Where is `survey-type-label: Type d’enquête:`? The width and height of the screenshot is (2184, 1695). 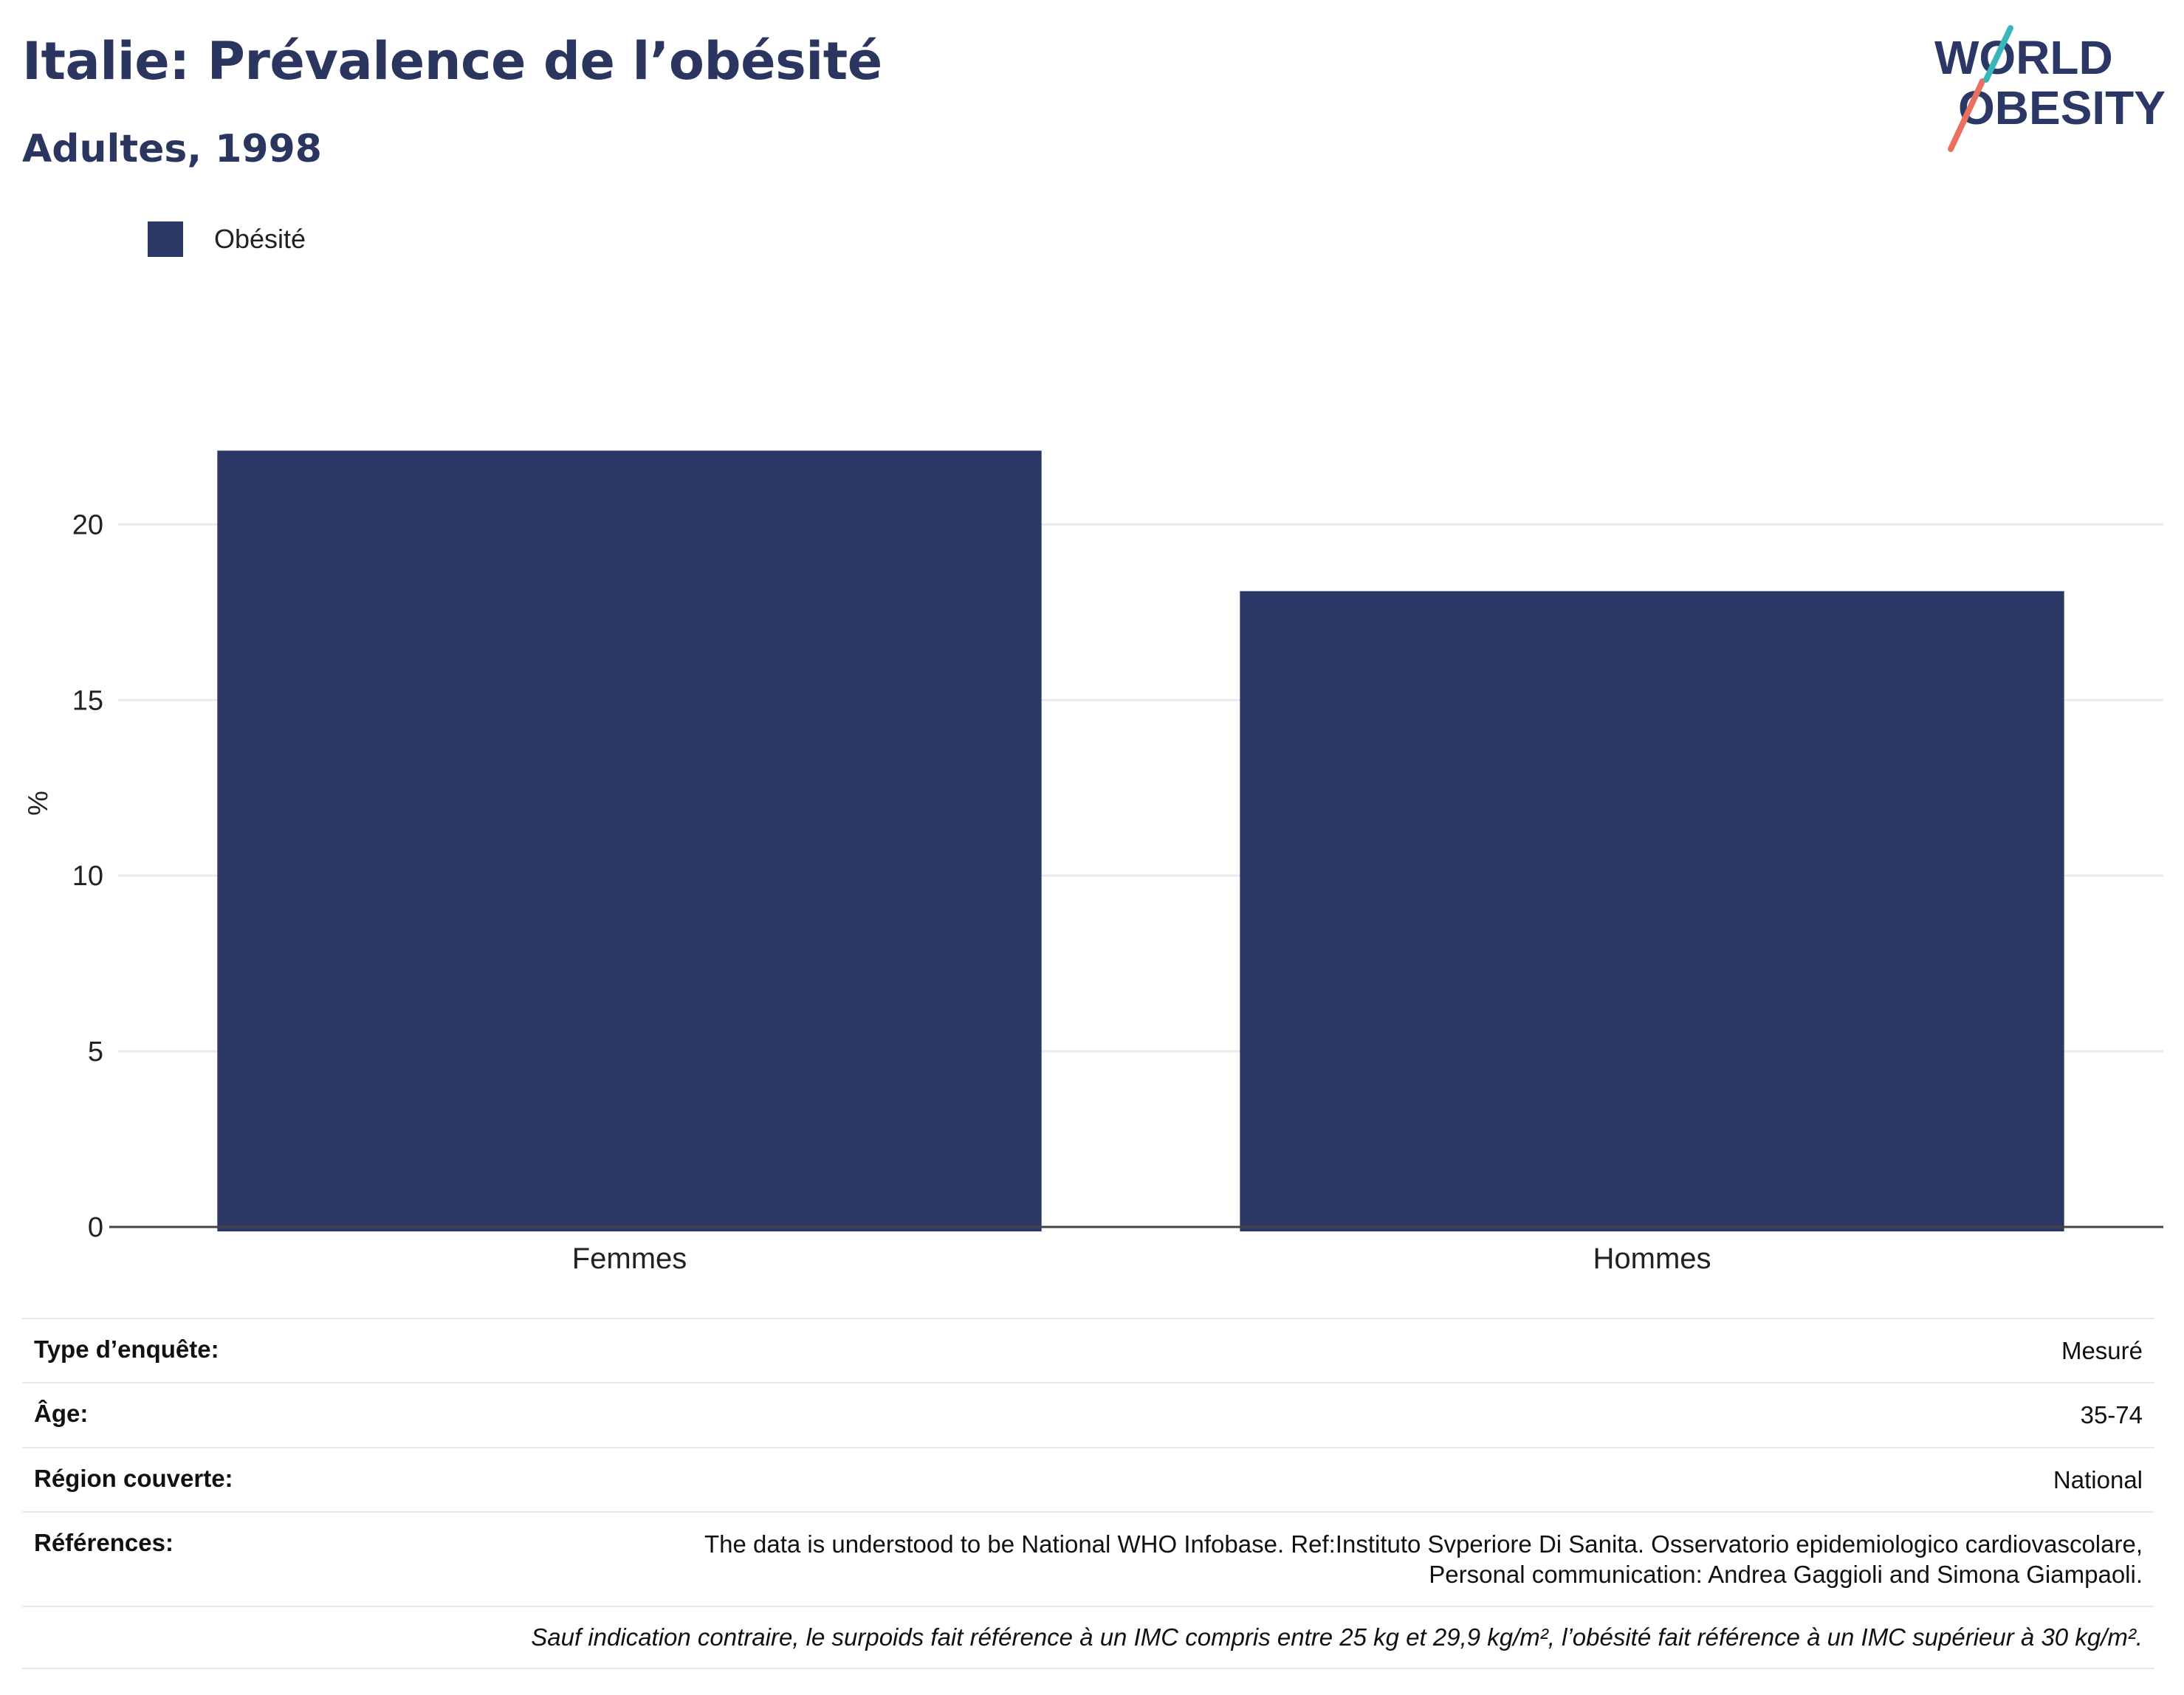 survey-type-label: Type d’enquête: is located at coordinates (127, 1349).